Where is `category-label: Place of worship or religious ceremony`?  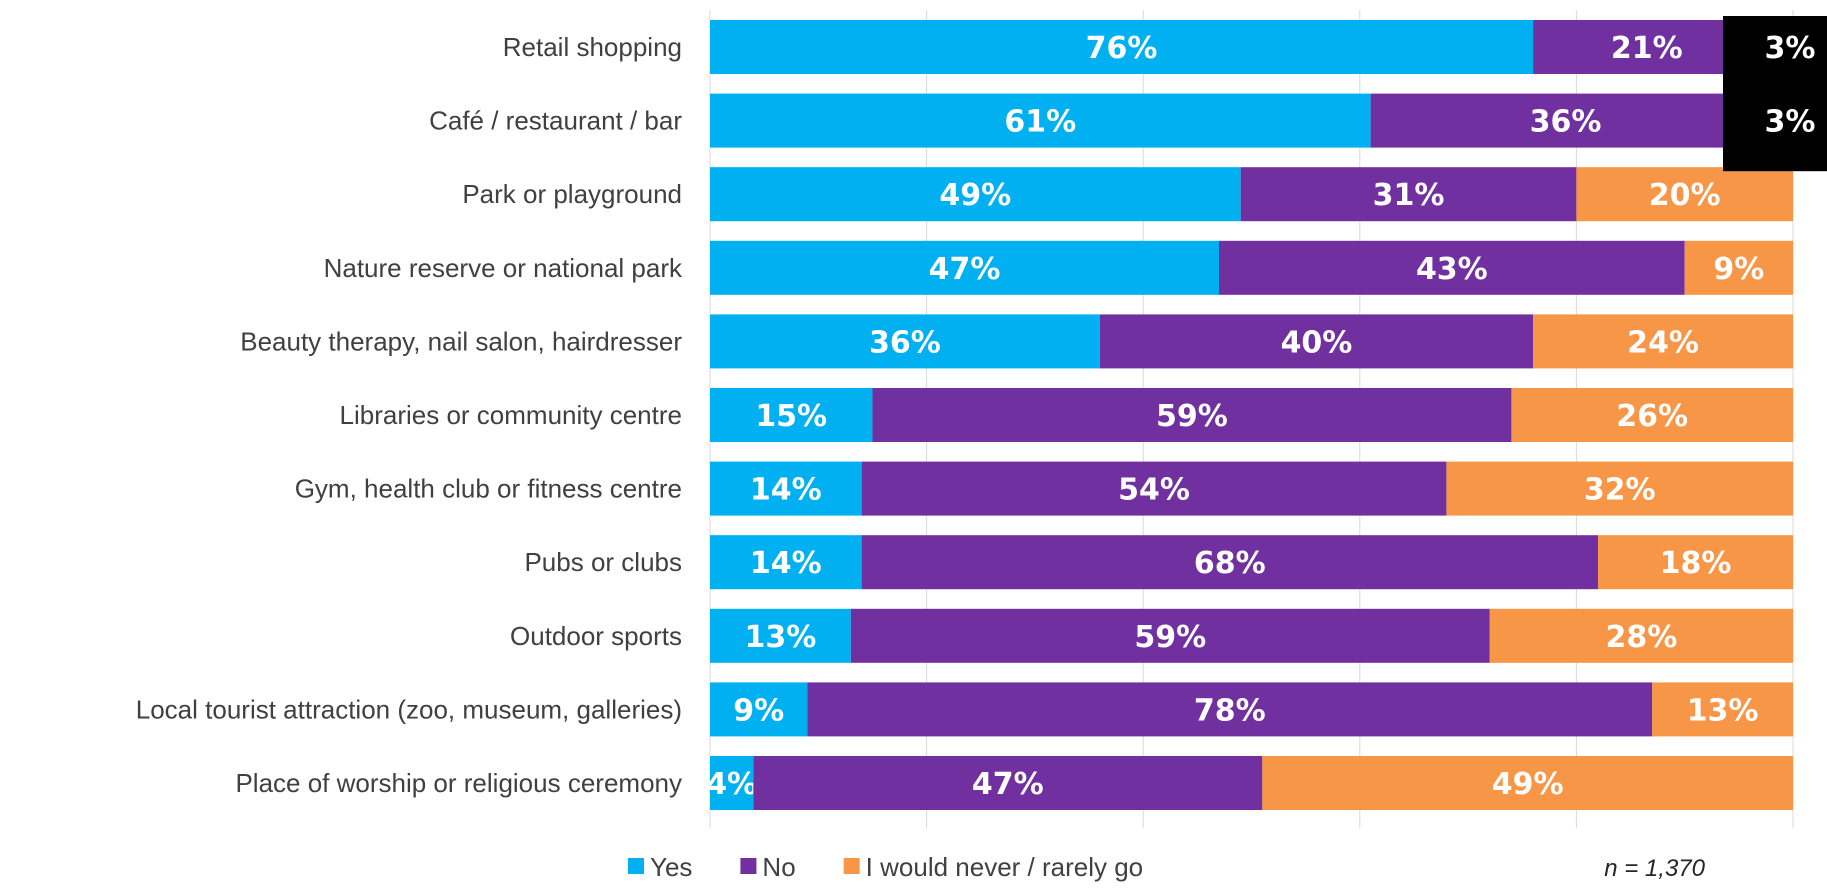 category-label: Place of worship or religious ceremony is located at coordinates (458, 783).